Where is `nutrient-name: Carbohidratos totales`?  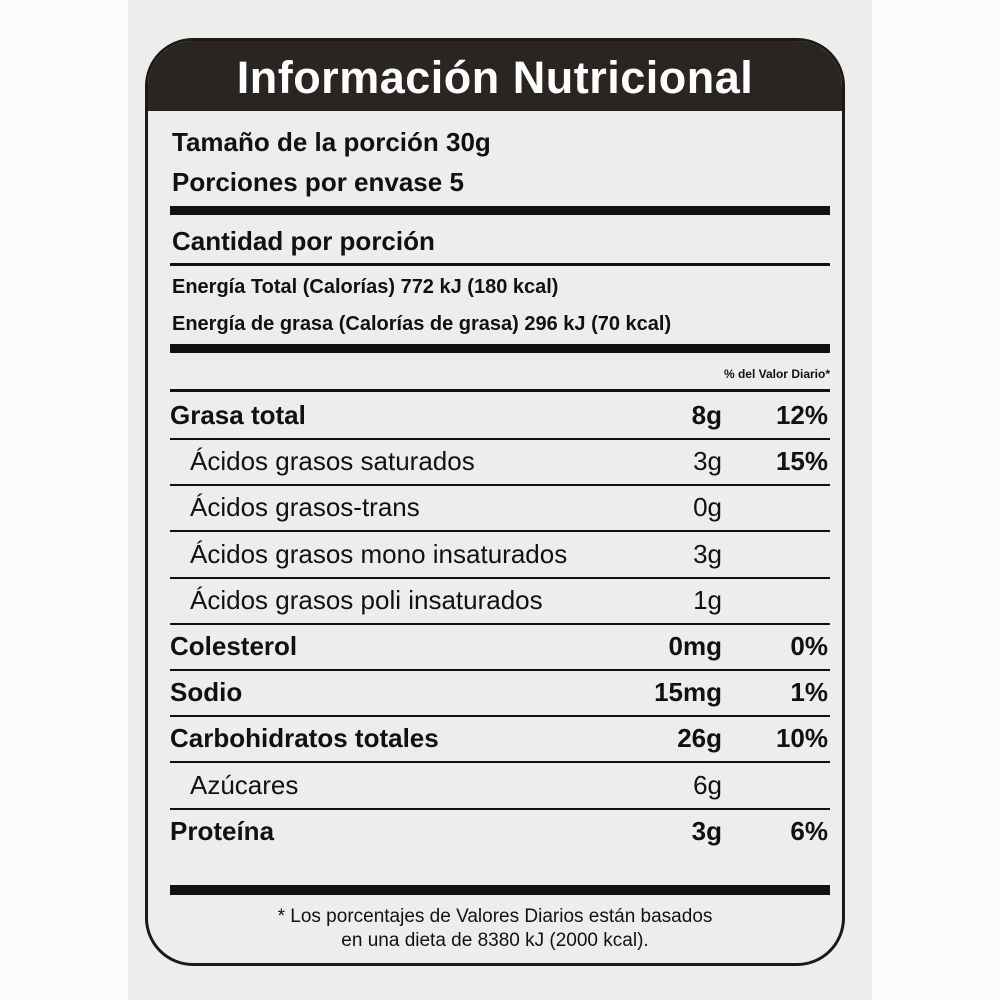 nutrient-name: Carbohidratos totales is located at coordinates (304, 738).